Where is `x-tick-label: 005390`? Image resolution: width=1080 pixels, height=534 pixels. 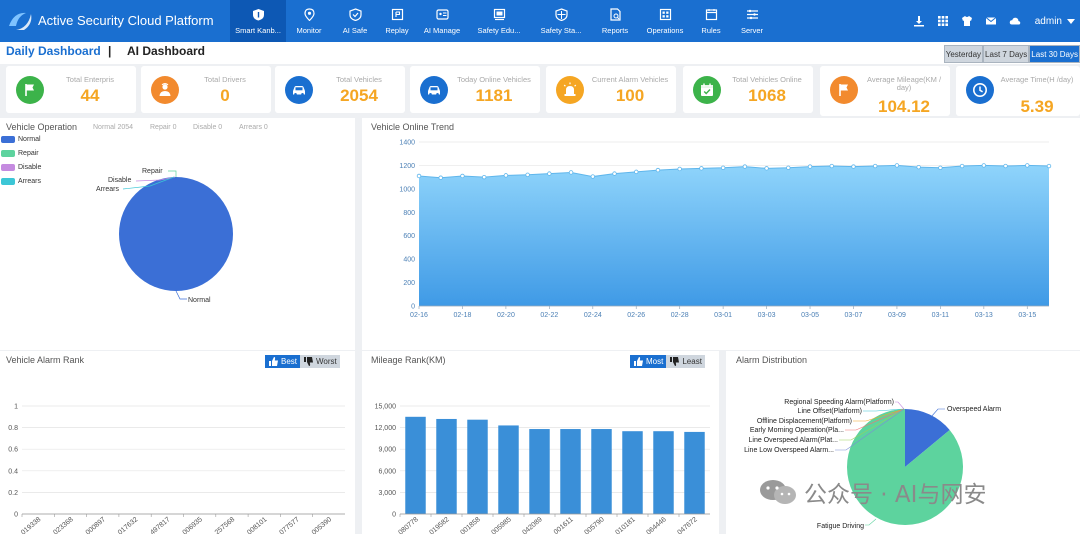 x-tick-label: 005390 is located at coordinates (322, 525).